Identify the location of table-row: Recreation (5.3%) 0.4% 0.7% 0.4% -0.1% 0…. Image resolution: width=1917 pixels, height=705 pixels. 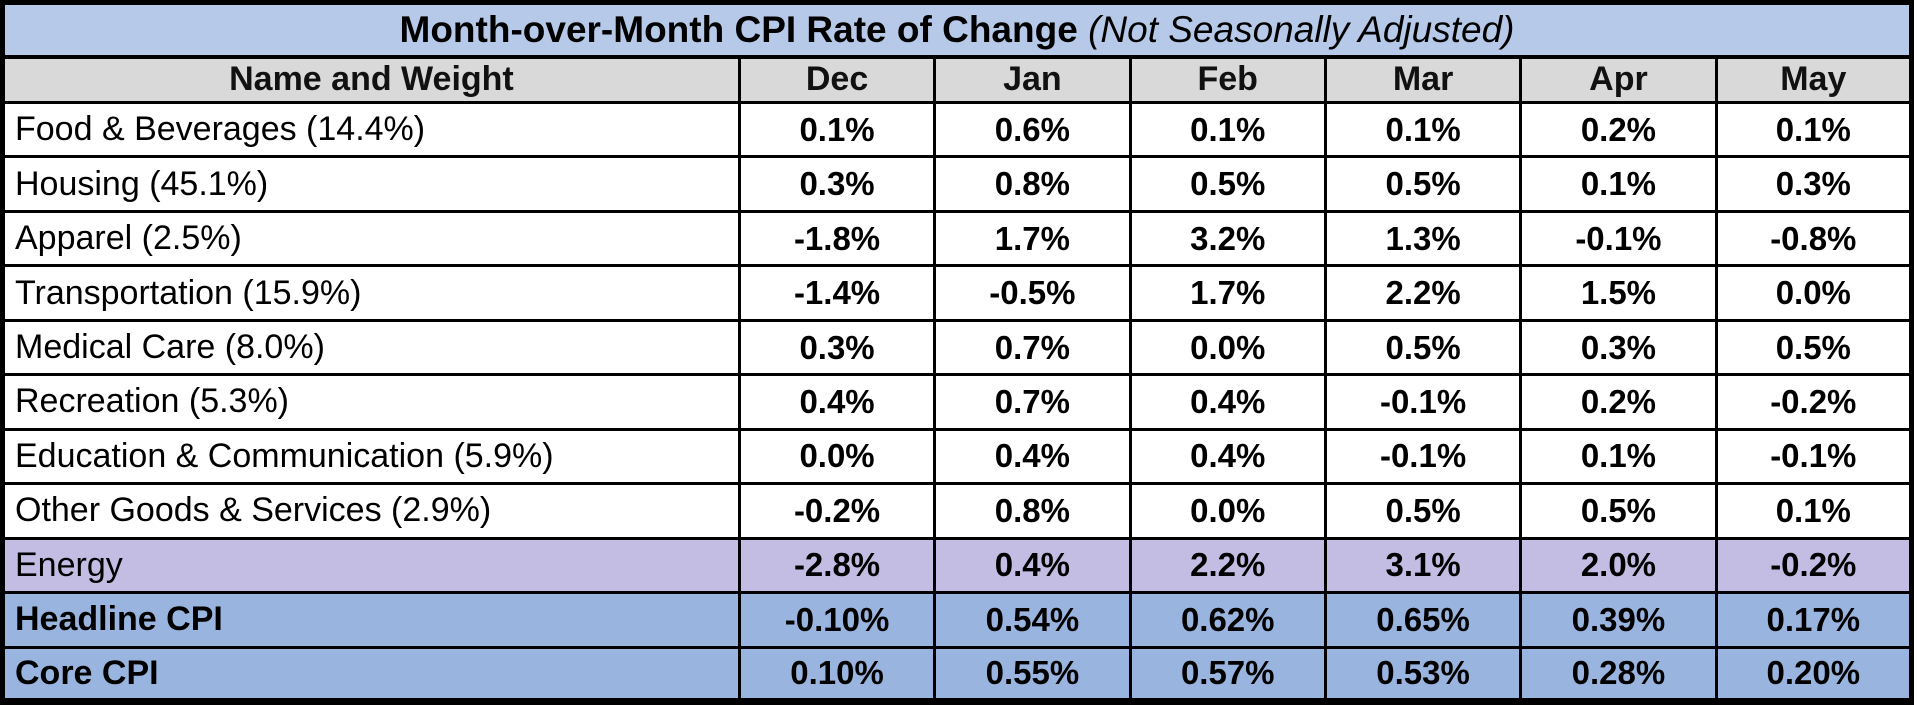
(957, 402).